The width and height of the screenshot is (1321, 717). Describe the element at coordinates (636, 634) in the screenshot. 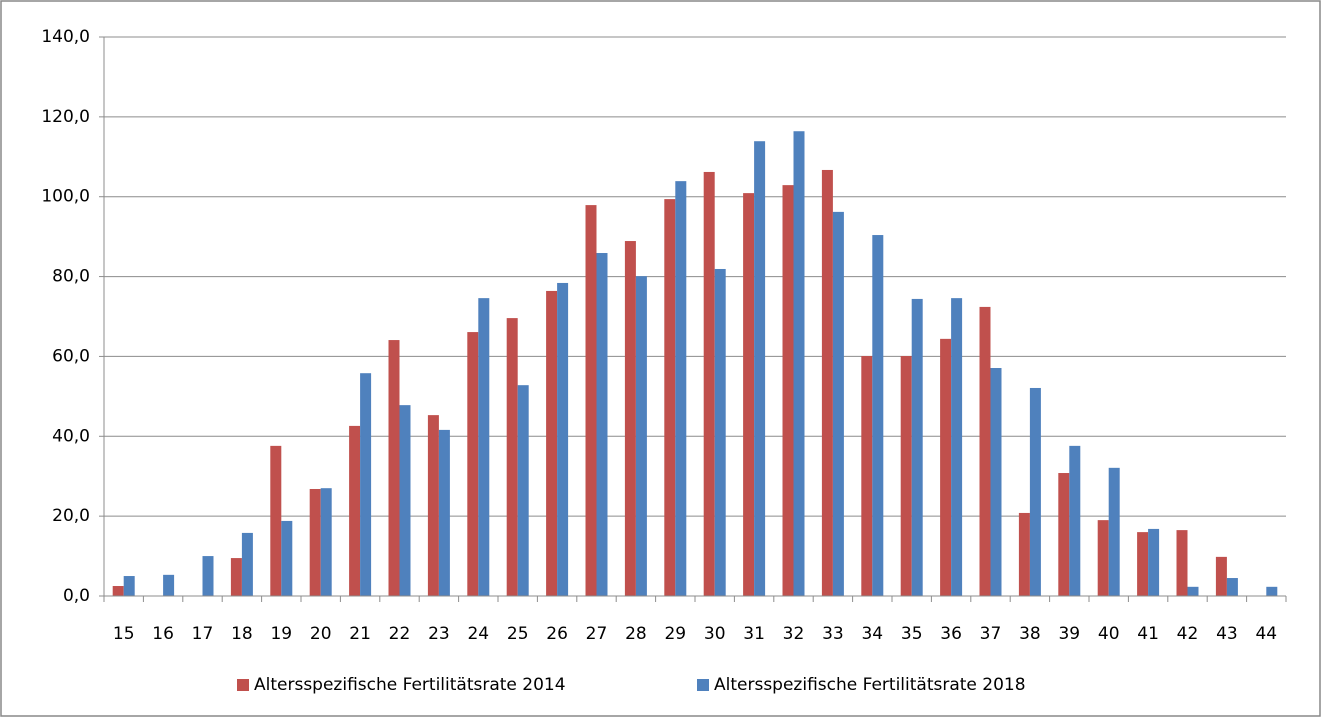

I see `x-tick-label: 28` at that location.